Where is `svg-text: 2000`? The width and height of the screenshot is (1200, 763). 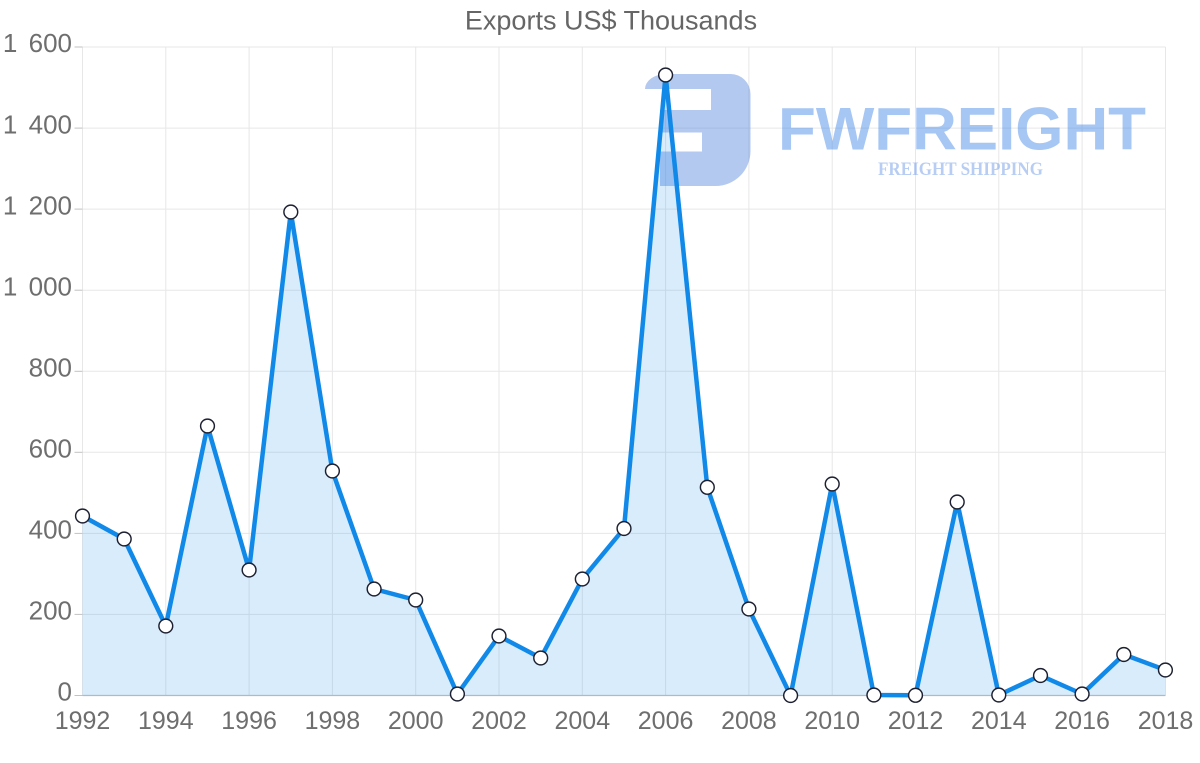 svg-text: 2000 is located at coordinates (416, 721).